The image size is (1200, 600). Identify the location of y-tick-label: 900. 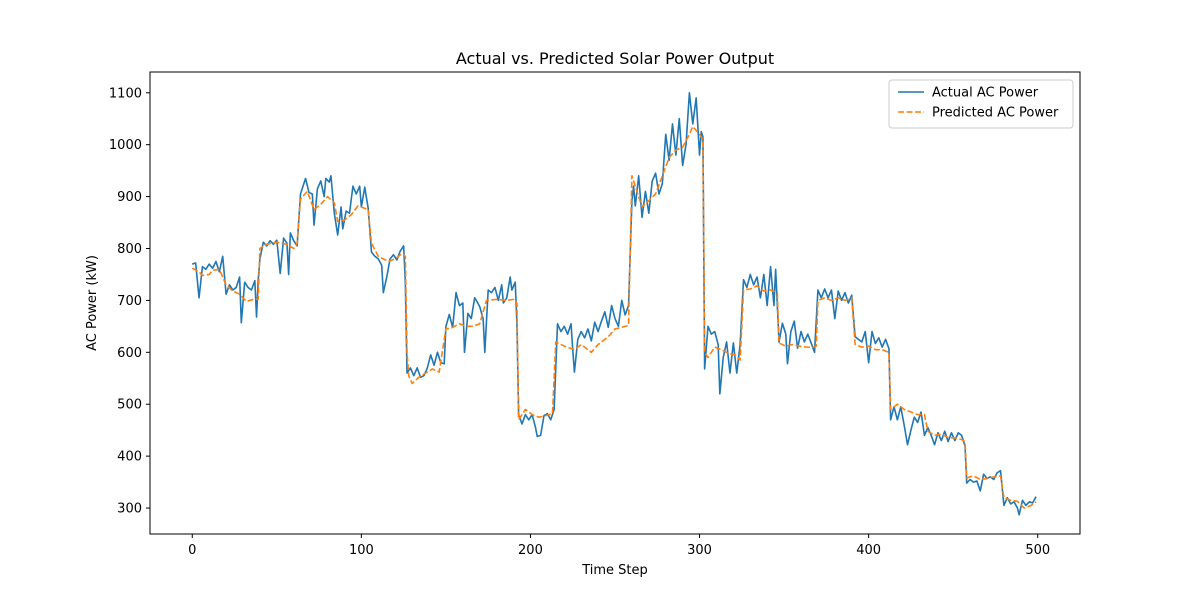
(129, 197).